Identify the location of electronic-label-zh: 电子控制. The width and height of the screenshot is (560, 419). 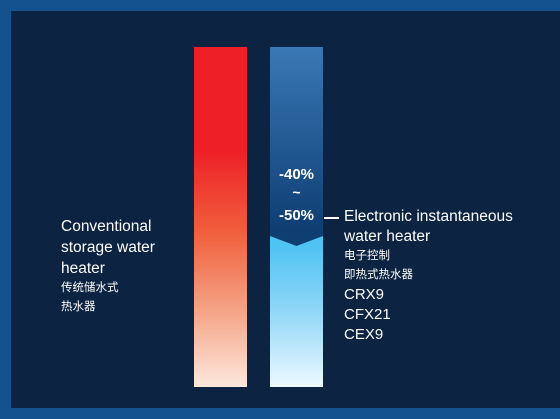
(367, 256).